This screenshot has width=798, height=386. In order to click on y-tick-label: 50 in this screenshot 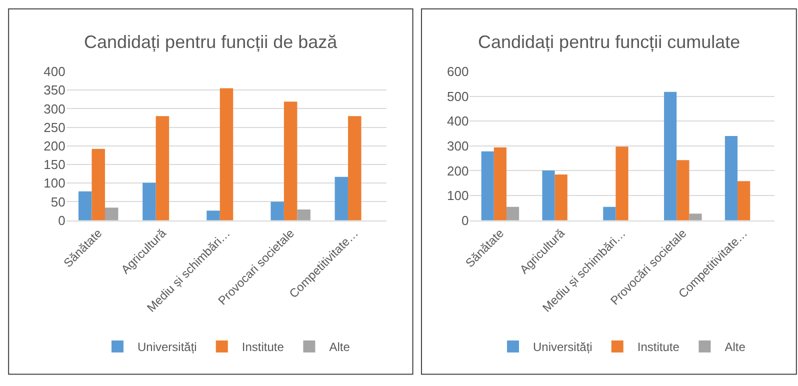, I will do `click(58, 202)`.